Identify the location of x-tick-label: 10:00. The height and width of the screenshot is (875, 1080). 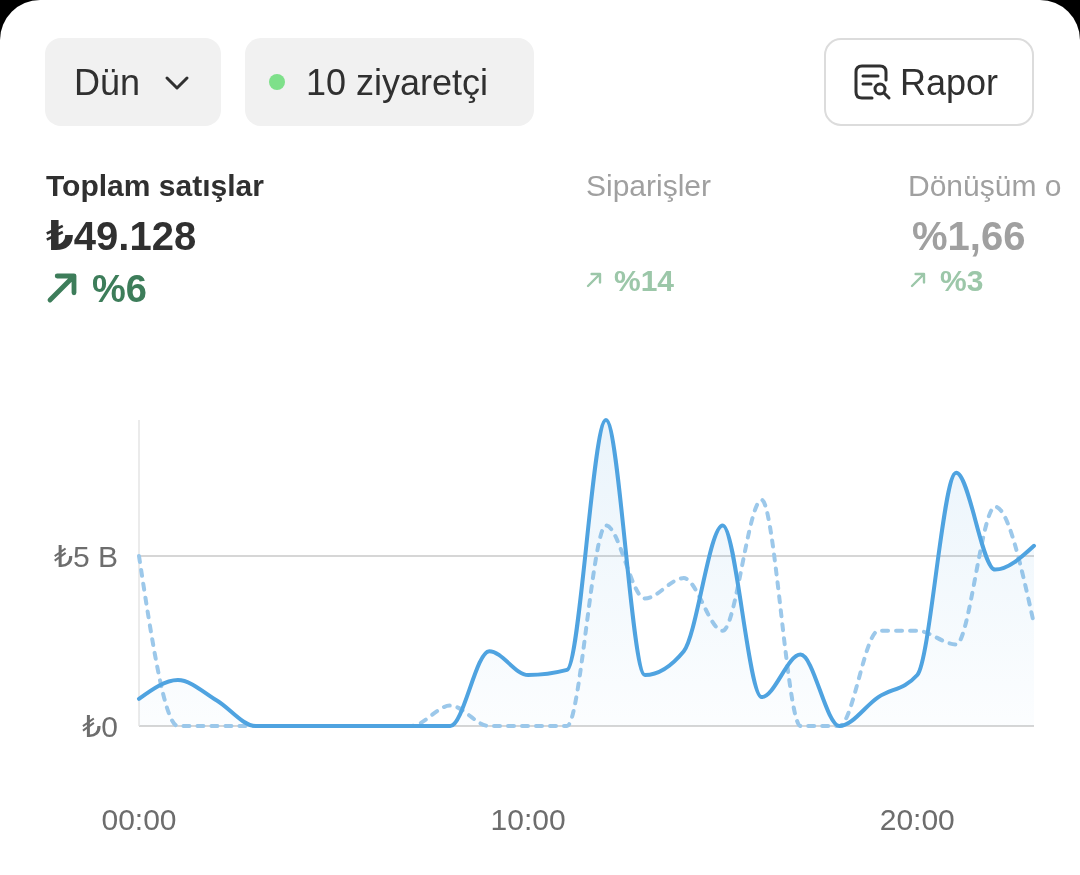
(528, 819).